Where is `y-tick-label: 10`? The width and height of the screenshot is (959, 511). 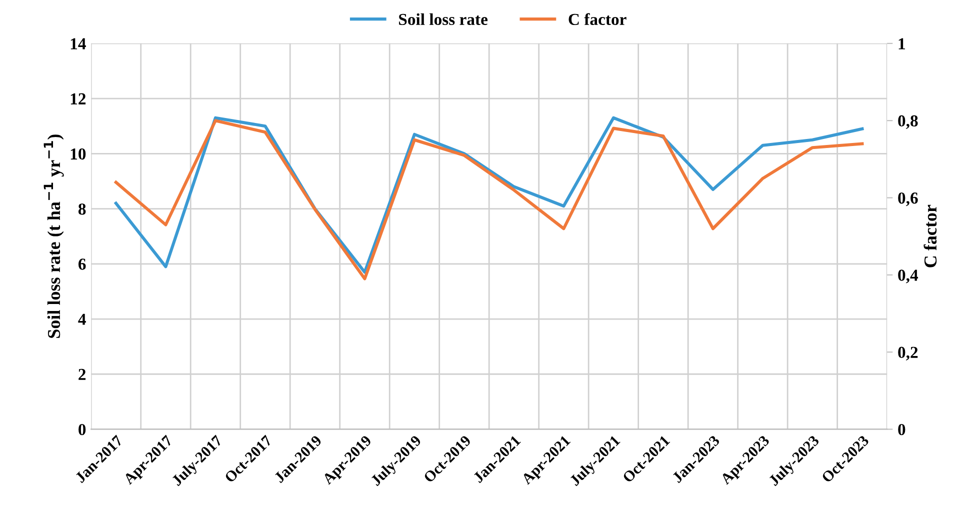 y-tick-label: 10 is located at coordinates (78, 154).